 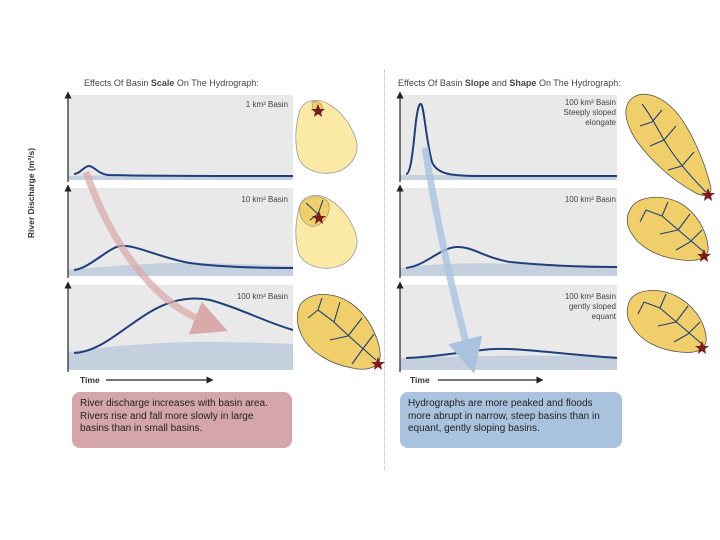 I want to click on left-time-label: Time, so click(x=90, y=380).